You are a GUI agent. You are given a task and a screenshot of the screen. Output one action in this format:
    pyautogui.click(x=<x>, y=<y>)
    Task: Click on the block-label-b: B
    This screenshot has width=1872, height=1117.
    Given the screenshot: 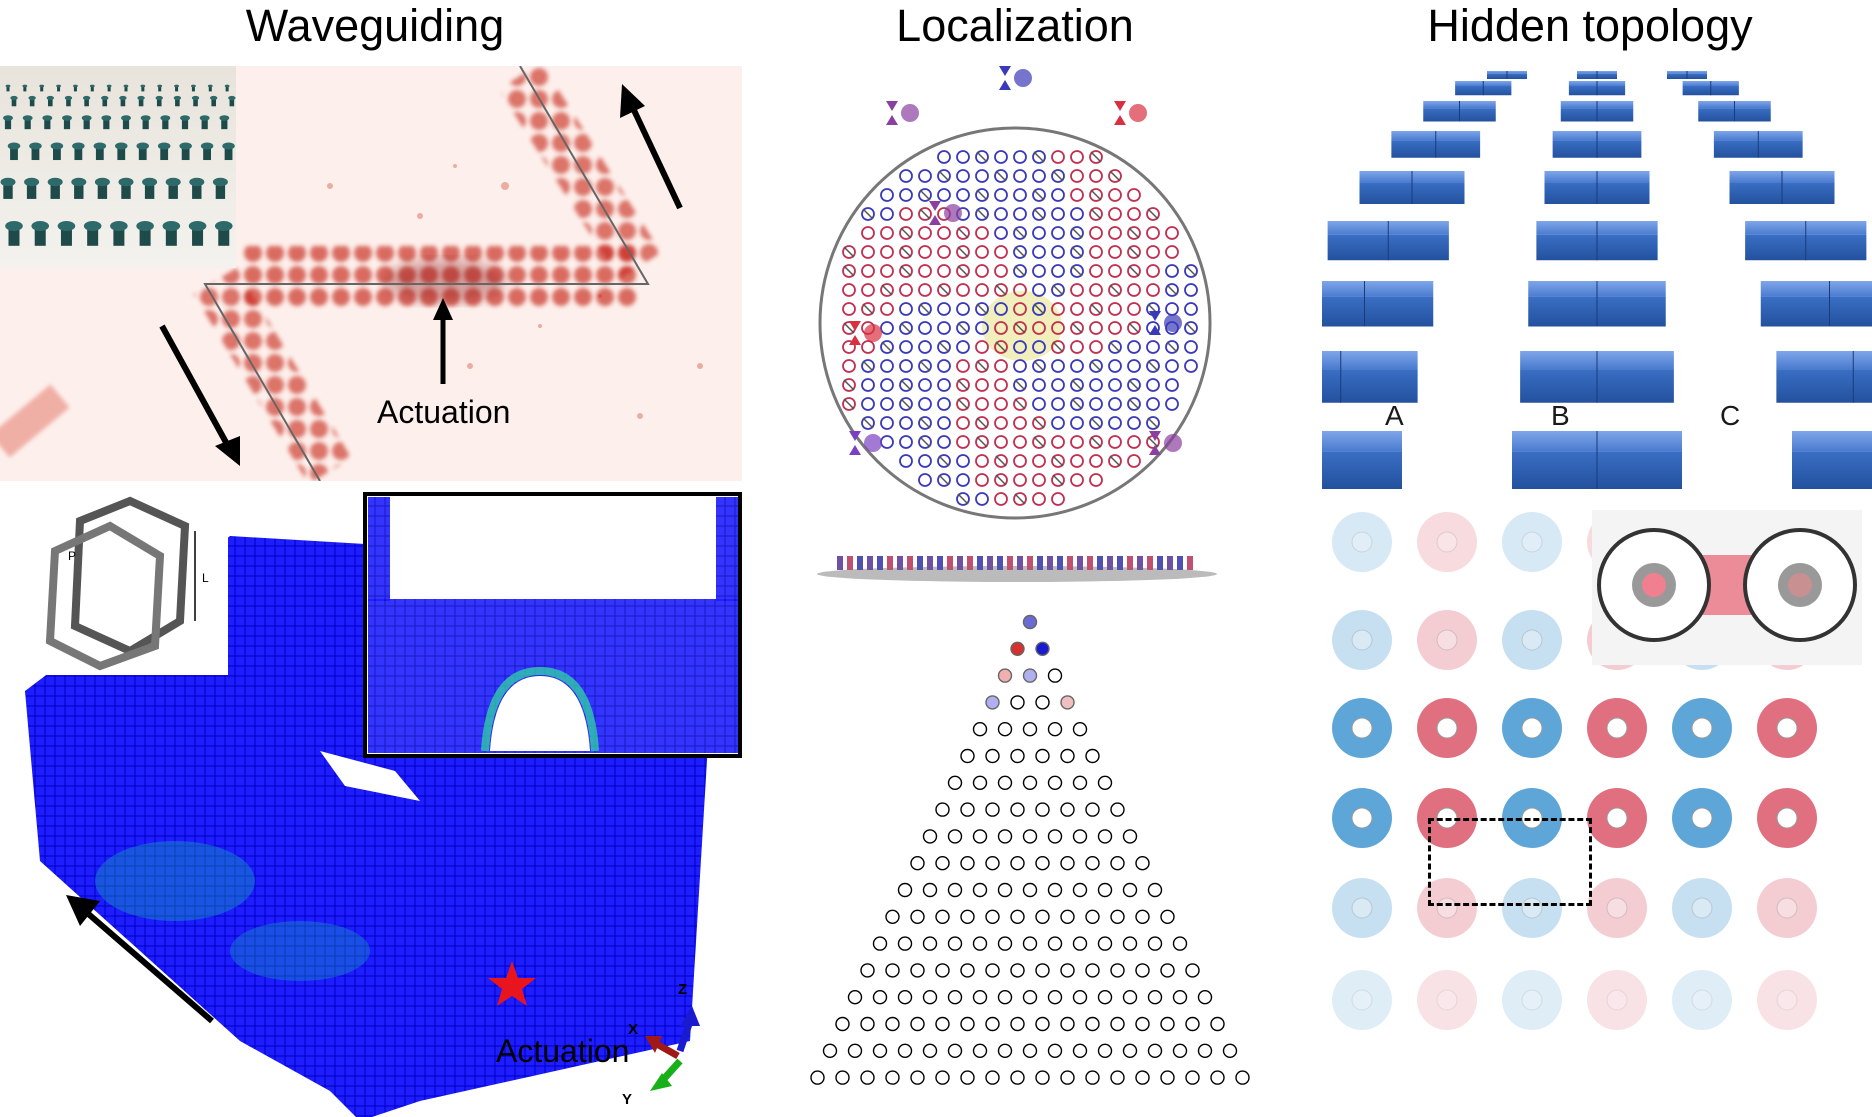 What is the action you would take?
    pyautogui.click(x=1560, y=415)
    